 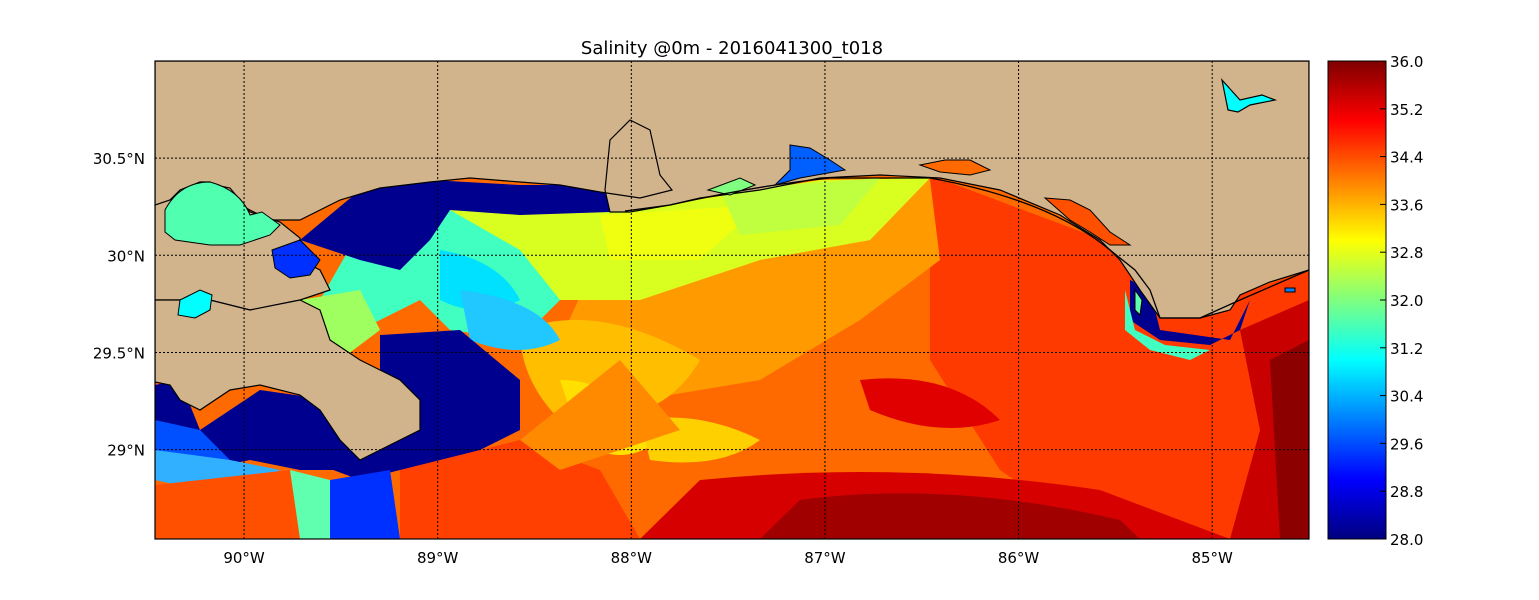 I want to click on colorbar-tick-label: 30.4, so click(x=1406, y=397).